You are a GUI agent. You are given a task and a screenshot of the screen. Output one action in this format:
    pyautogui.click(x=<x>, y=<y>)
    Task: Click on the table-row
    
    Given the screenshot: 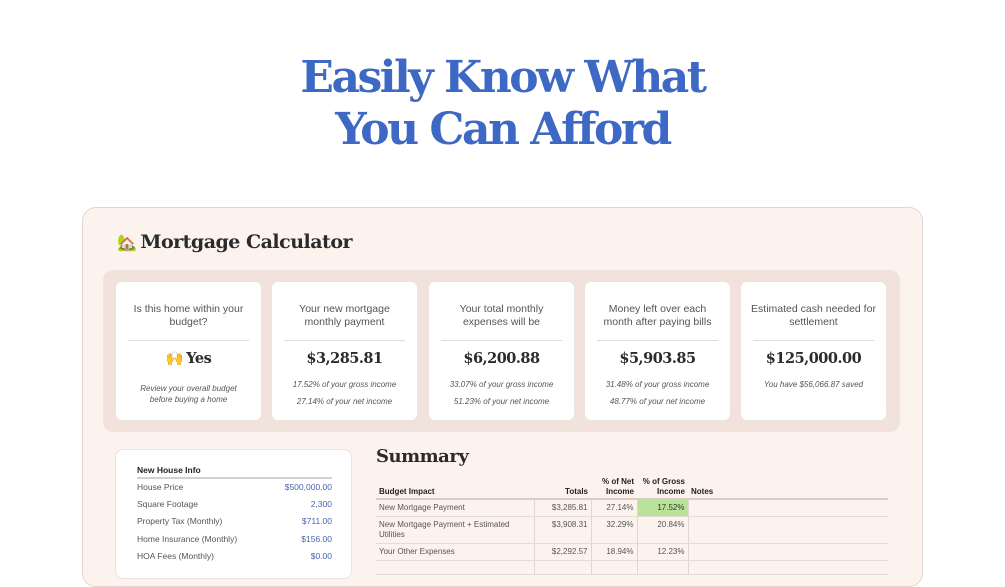 What is the action you would take?
    pyautogui.click(x=632, y=567)
    